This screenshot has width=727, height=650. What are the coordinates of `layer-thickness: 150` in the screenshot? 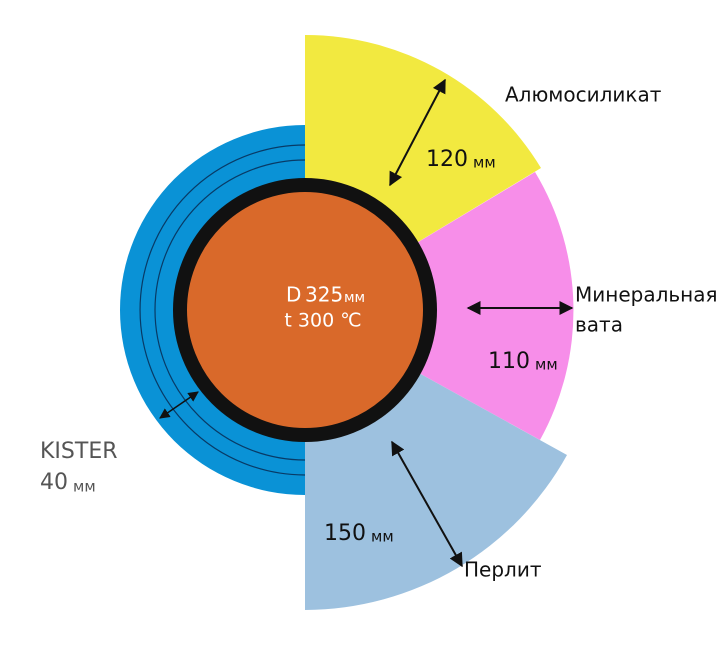 It's located at (345, 533).